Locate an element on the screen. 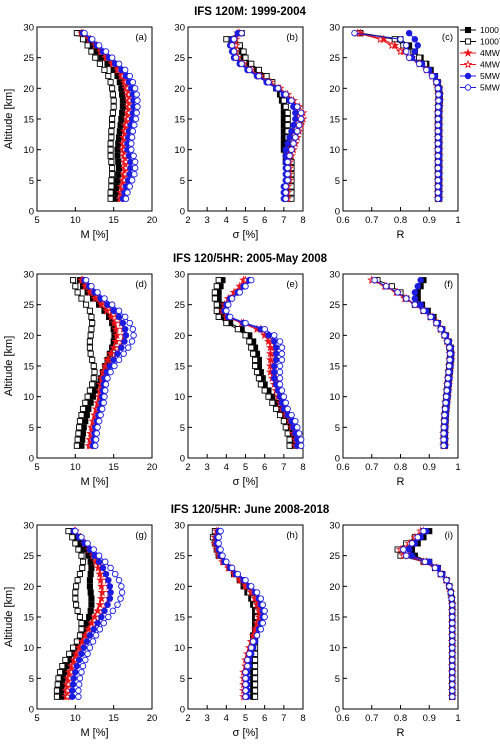 The image size is (500, 748). x-tick-label: 20 is located at coordinates (152, 718).